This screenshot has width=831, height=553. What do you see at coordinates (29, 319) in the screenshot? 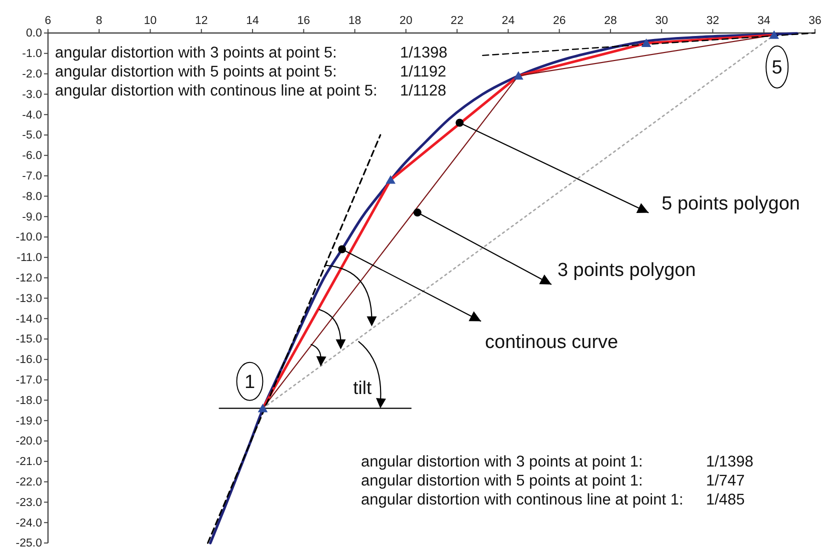
I see `y-tick-label: -14.0` at bounding box center [29, 319].